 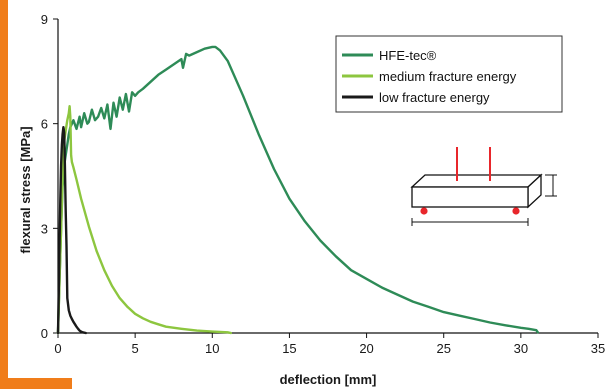 I want to click on legend-label-hfe-tec: HFE-tec®, so click(x=408, y=55).